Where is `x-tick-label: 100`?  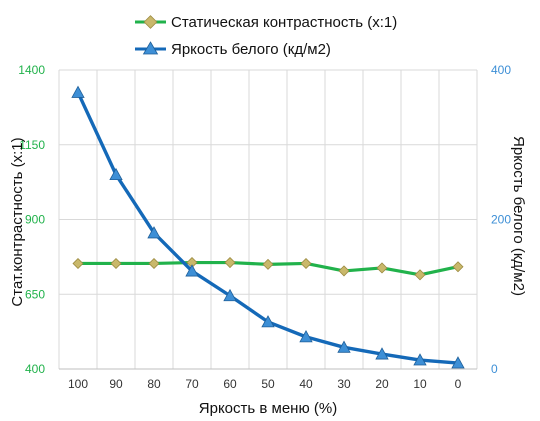 x-tick-label: 100 is located at coordinates (78, 384).